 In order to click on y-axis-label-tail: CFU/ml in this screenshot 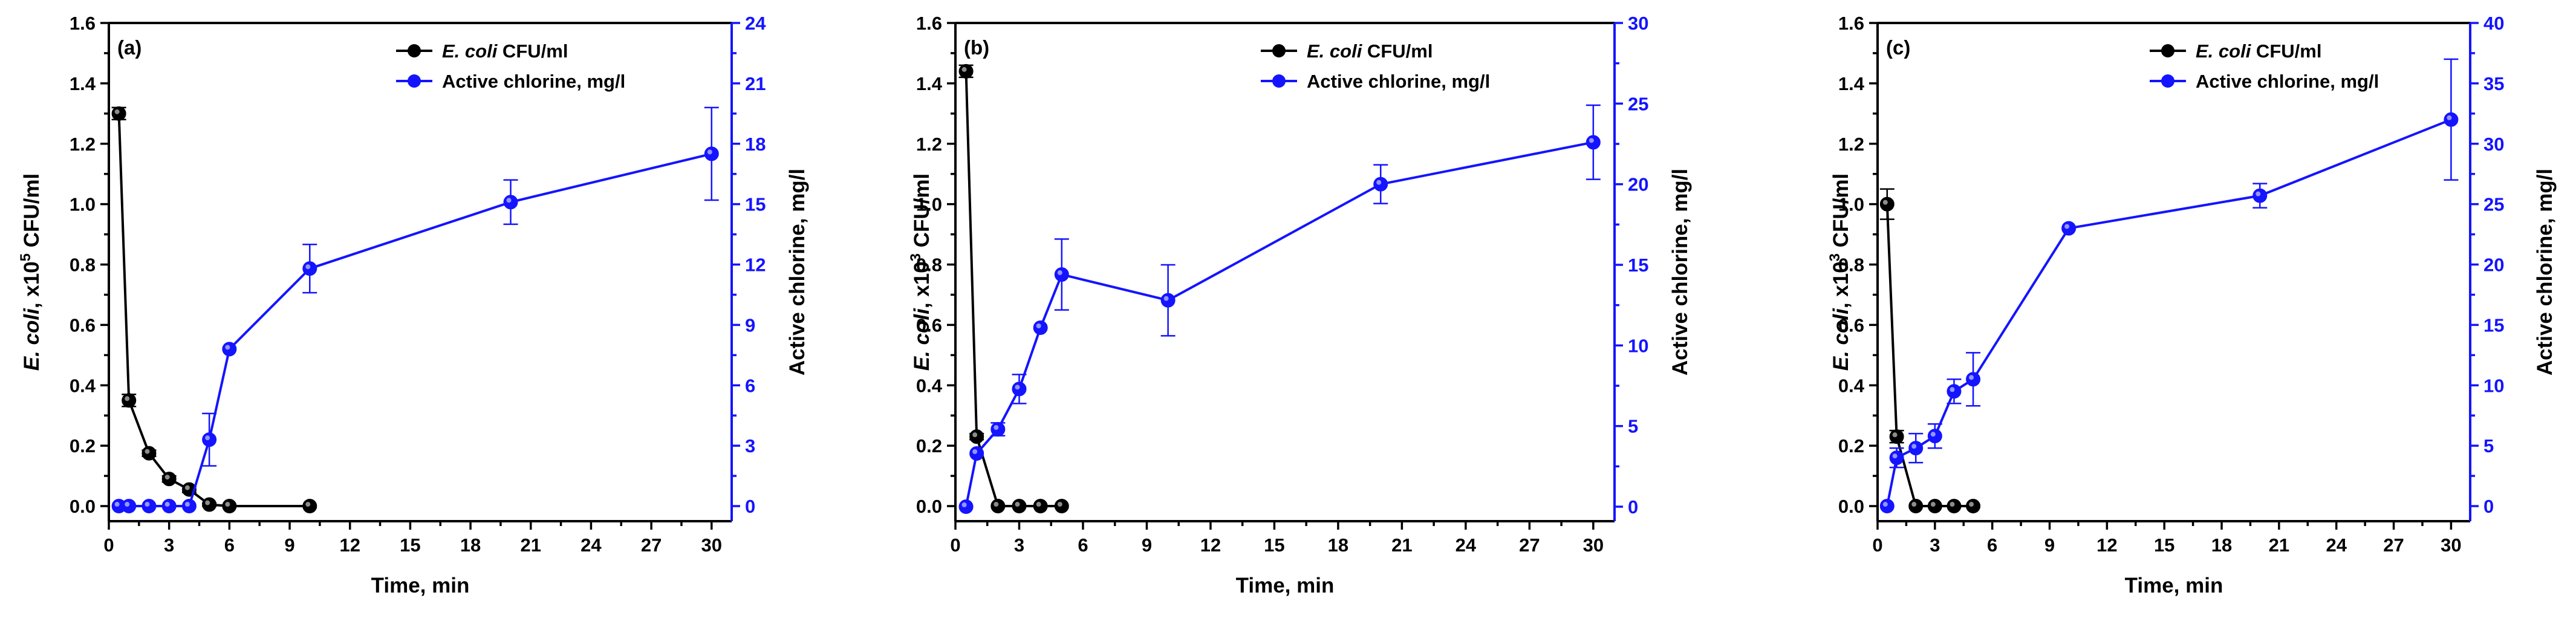, I will do `click(32, 213)`.